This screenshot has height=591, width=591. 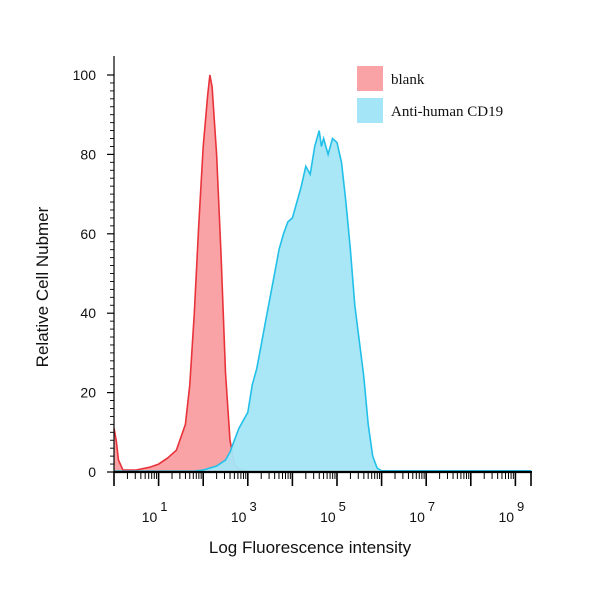 I want to click on legend-label: Anti-human CD19, so click(x=447, y=112).